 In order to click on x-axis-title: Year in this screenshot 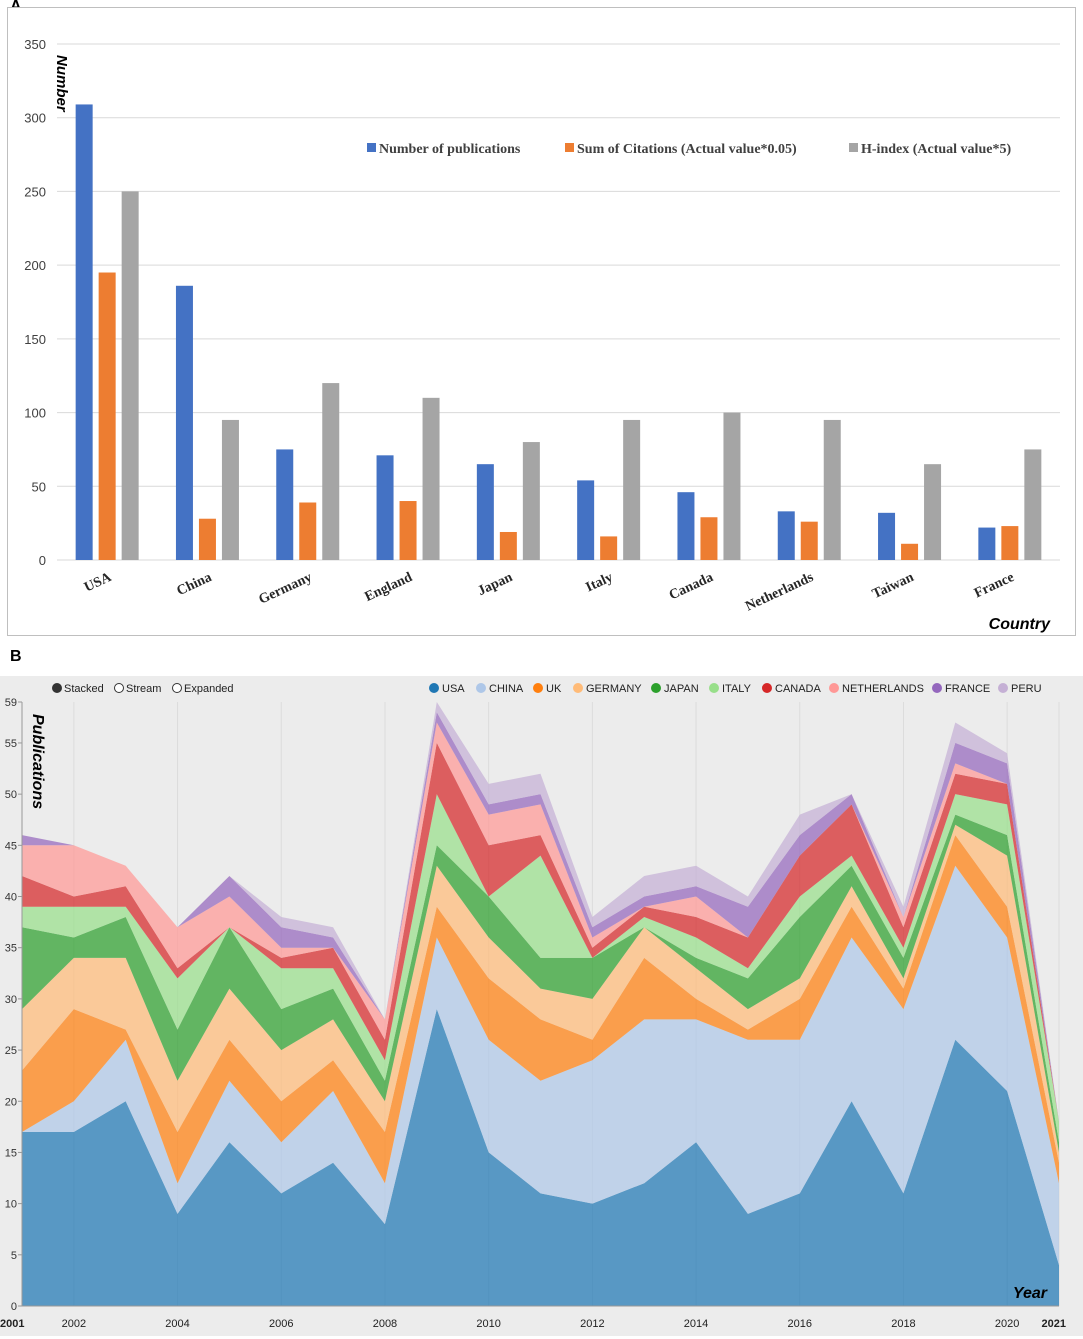, I will do `click(1030, 1293)`.